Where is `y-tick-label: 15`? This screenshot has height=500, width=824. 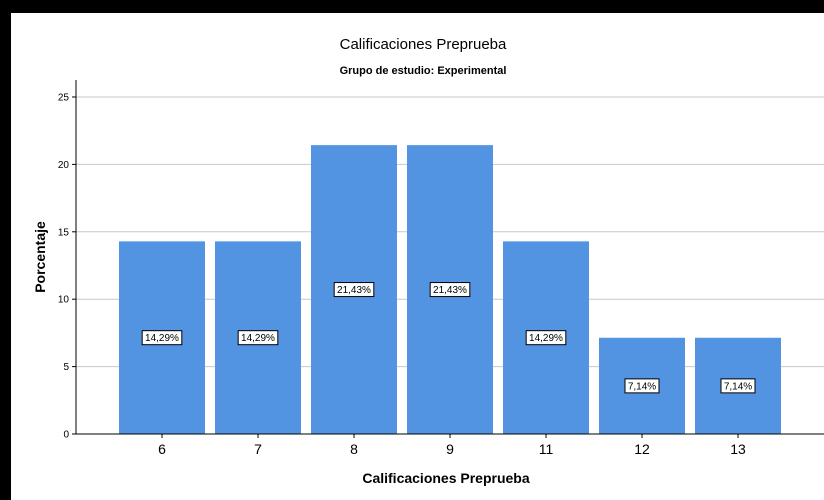
y-tick-label: 15 is located at coordinates (64, 232).